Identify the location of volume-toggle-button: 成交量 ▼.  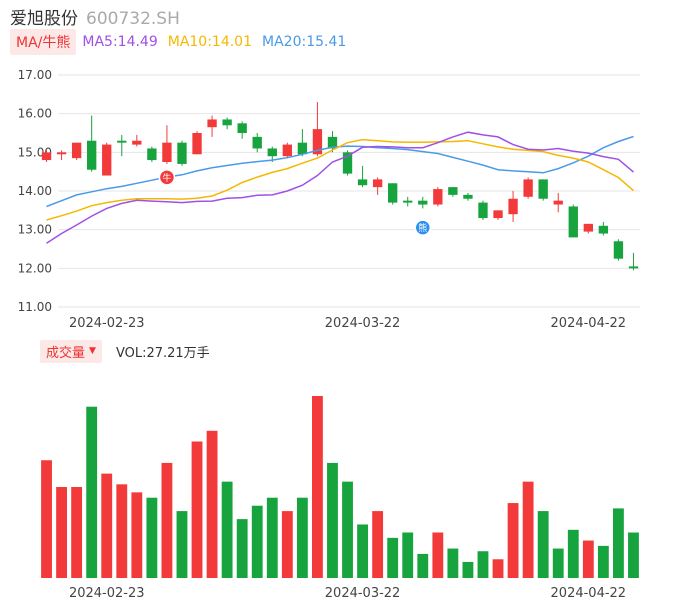
(71, 351).